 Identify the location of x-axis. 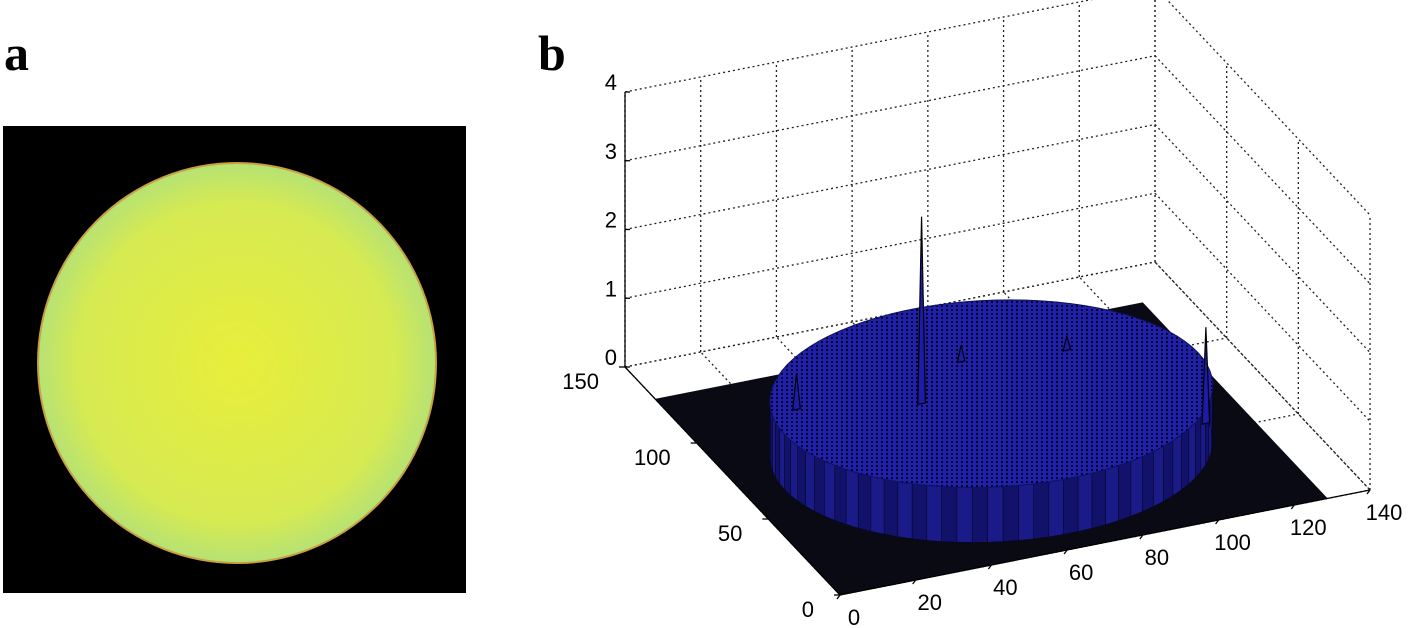
(1105, 542).